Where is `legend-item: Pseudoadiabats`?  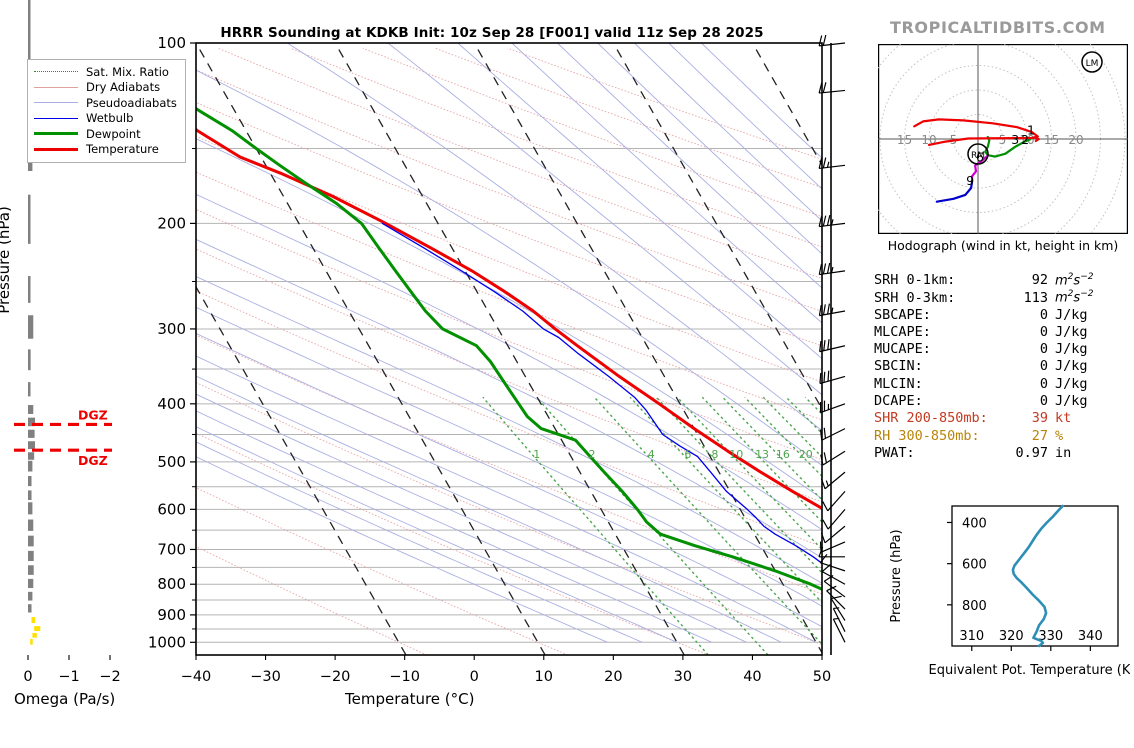
legend-item: Pseudoadiabats is located at coordinates (105, 103).